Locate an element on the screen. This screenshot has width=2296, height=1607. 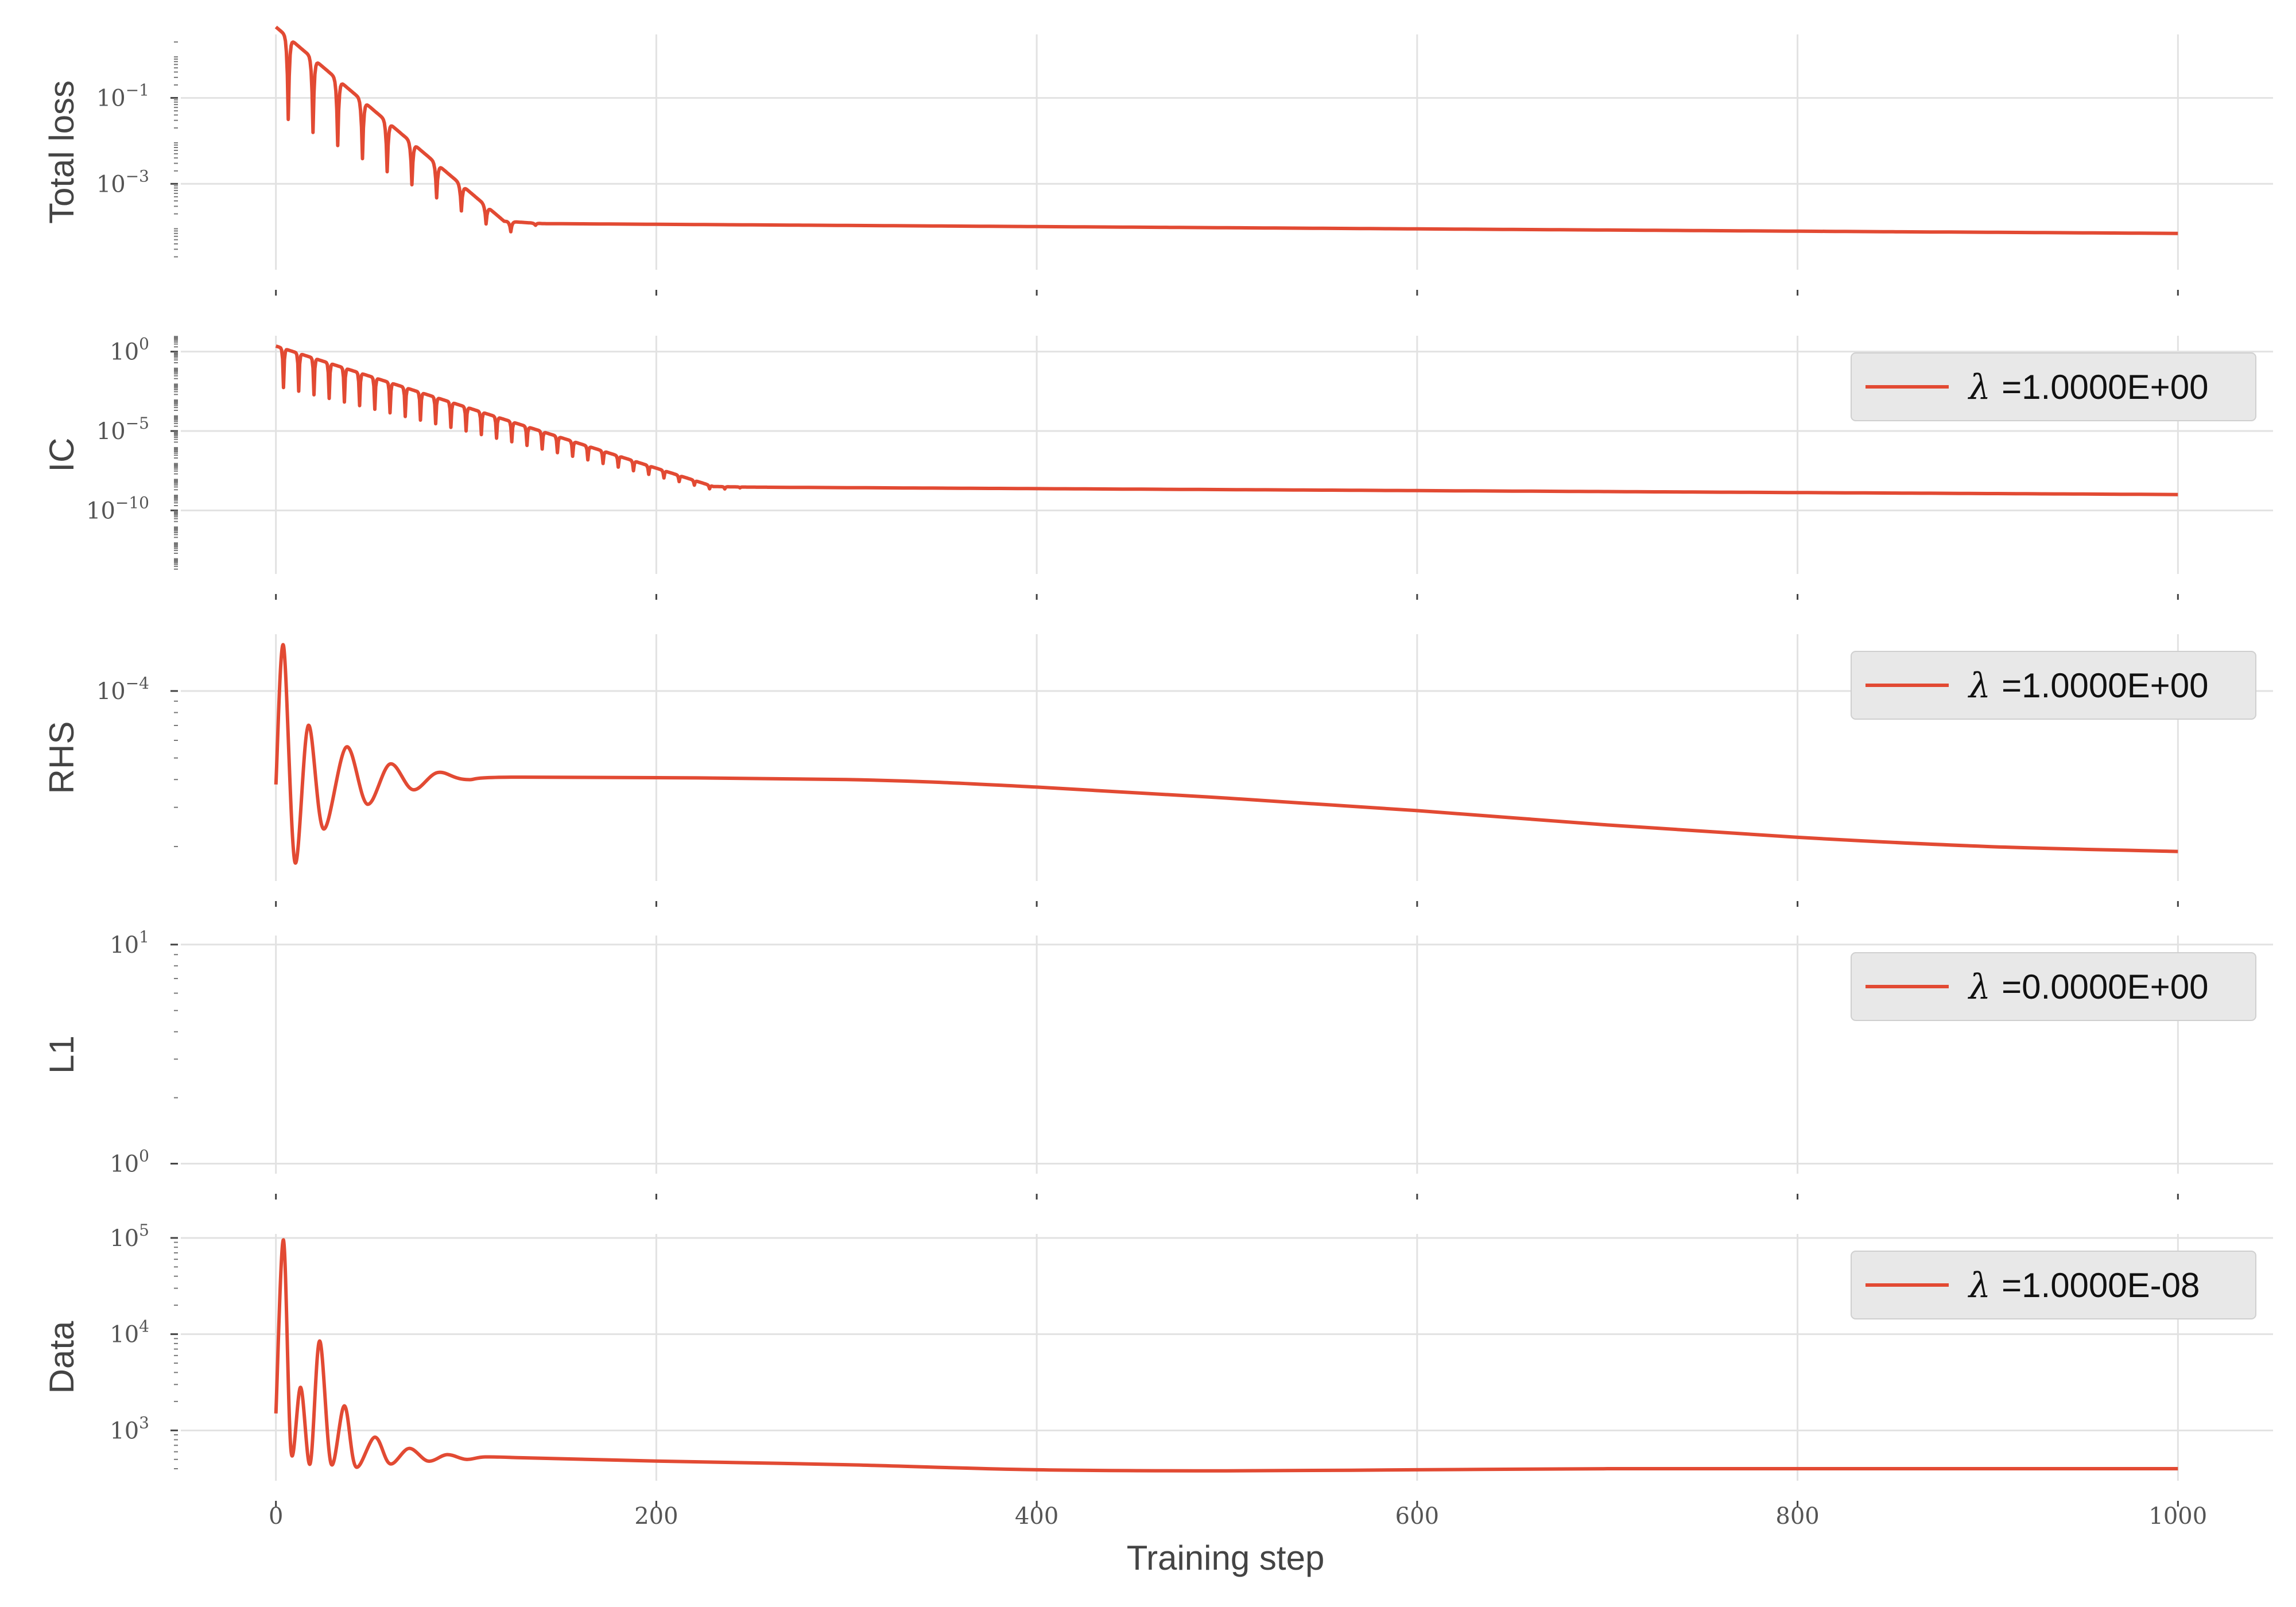
x-tick-label: 0 is located at coordinates (276, 1516).